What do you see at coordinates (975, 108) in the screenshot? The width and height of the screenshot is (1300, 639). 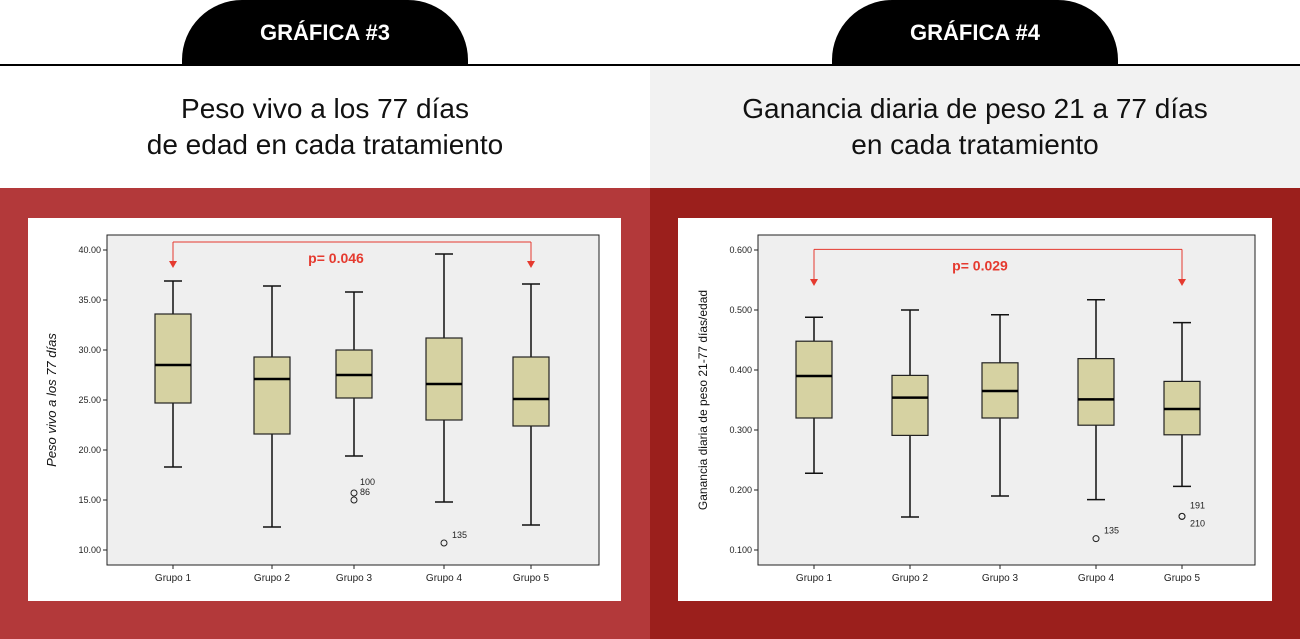 I see `heading-right-line1: Ganancia diaria de peso 21 a 77 días` at bounding box center [975, 108].